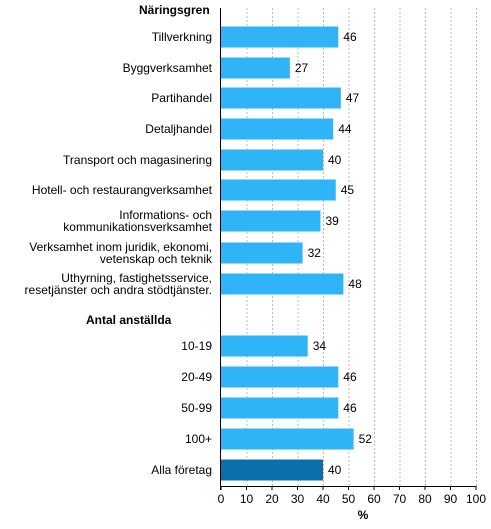 Image resolution: width=491 pixels, height=529 pixels. What do you see at coordinates (174, 10) in the screenshot?
I see `group-title: Näringsgren` at bounding box center [174, 10].